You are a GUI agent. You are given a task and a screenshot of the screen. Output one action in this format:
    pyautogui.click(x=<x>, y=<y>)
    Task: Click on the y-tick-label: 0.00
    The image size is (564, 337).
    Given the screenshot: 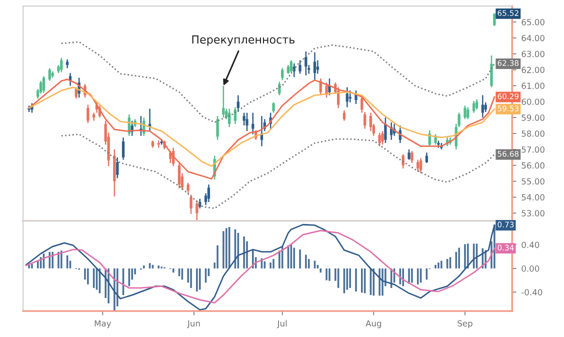 What is the action you would take?
    pyautogui.click(x=531, y=268)
    